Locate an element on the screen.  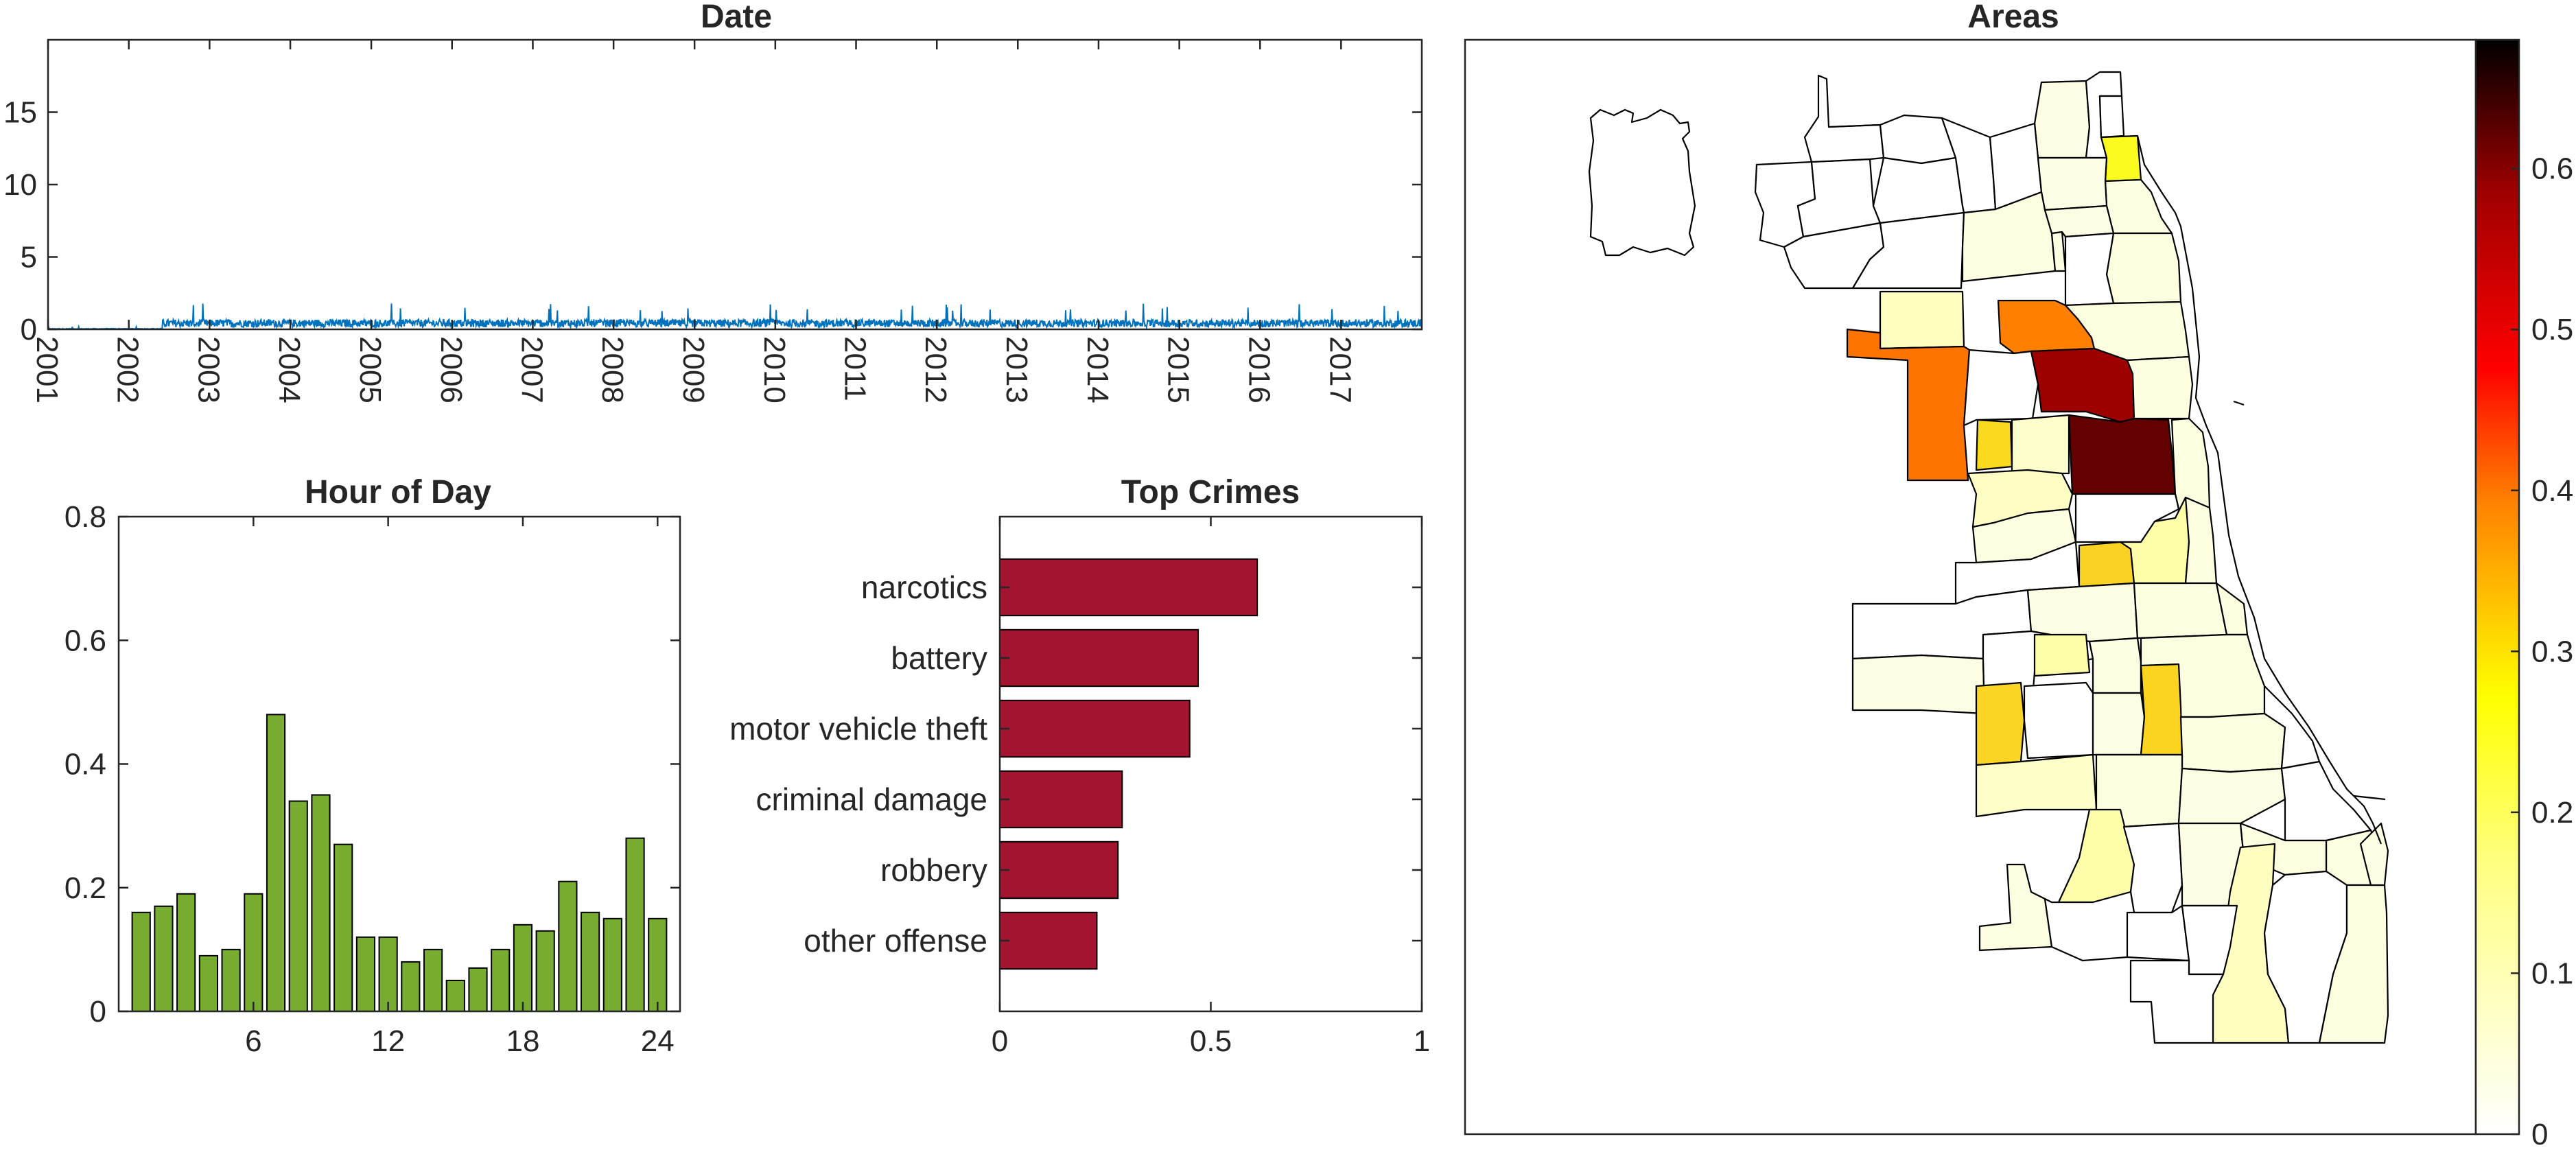
area-washington-park is located at coordinates (2161, 709).